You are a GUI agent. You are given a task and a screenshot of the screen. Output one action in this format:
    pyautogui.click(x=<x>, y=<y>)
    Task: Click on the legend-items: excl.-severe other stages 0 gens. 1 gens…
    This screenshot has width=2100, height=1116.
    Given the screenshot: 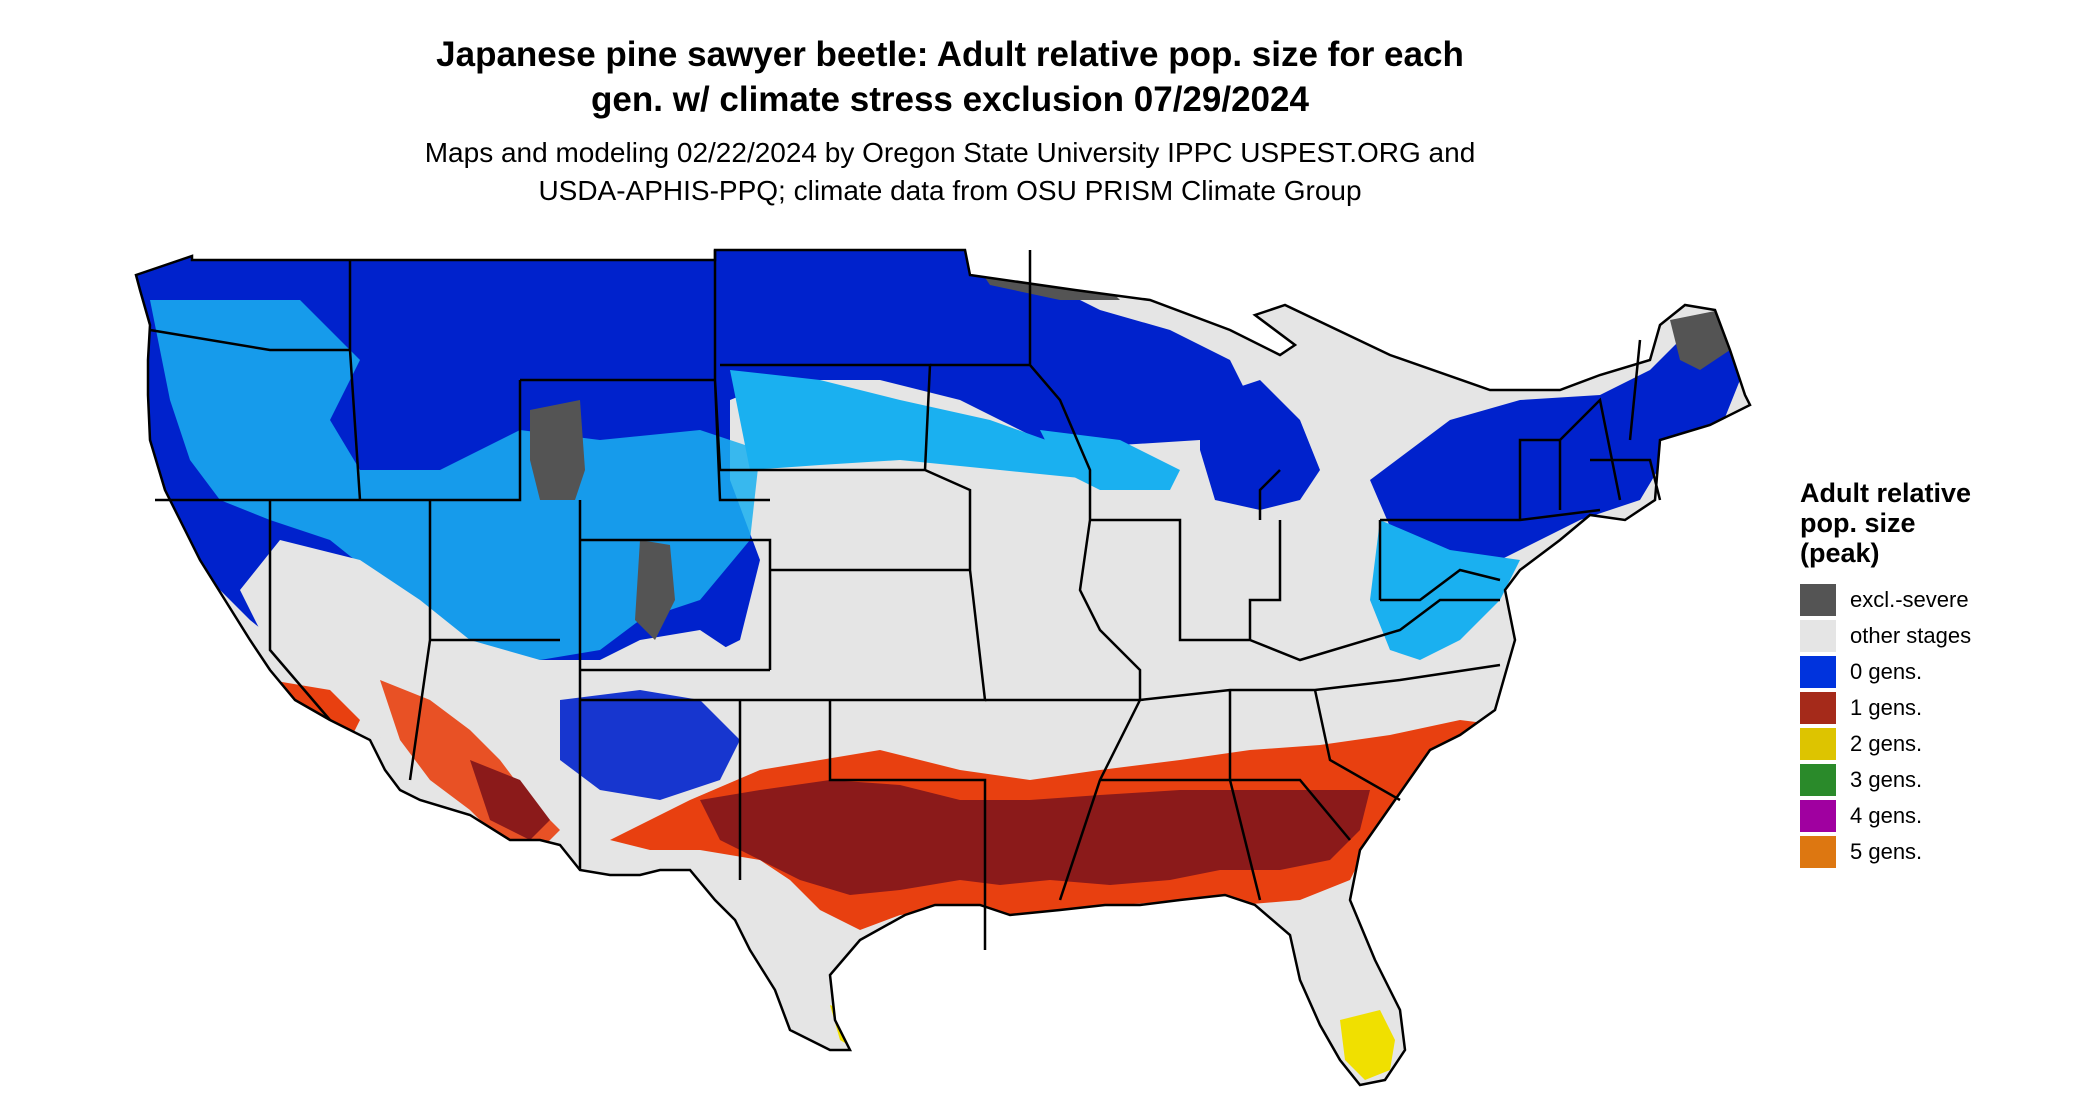 What is the action you would take?
    pyautogui.click(x=1945, y=726)
    